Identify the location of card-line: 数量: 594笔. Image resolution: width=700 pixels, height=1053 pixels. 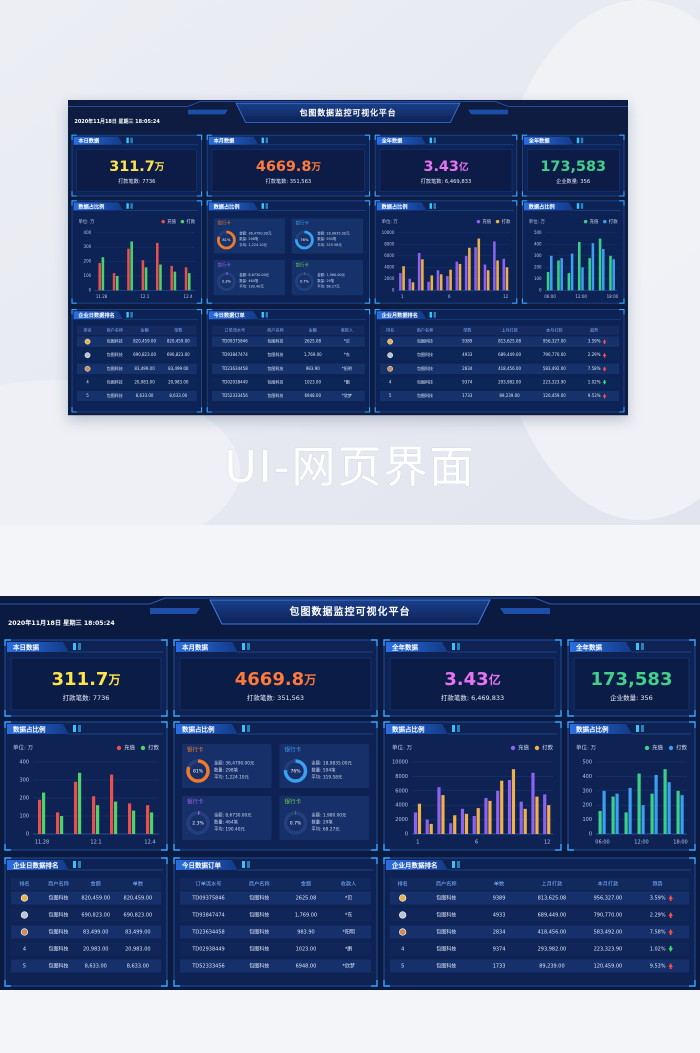
(324, 770).